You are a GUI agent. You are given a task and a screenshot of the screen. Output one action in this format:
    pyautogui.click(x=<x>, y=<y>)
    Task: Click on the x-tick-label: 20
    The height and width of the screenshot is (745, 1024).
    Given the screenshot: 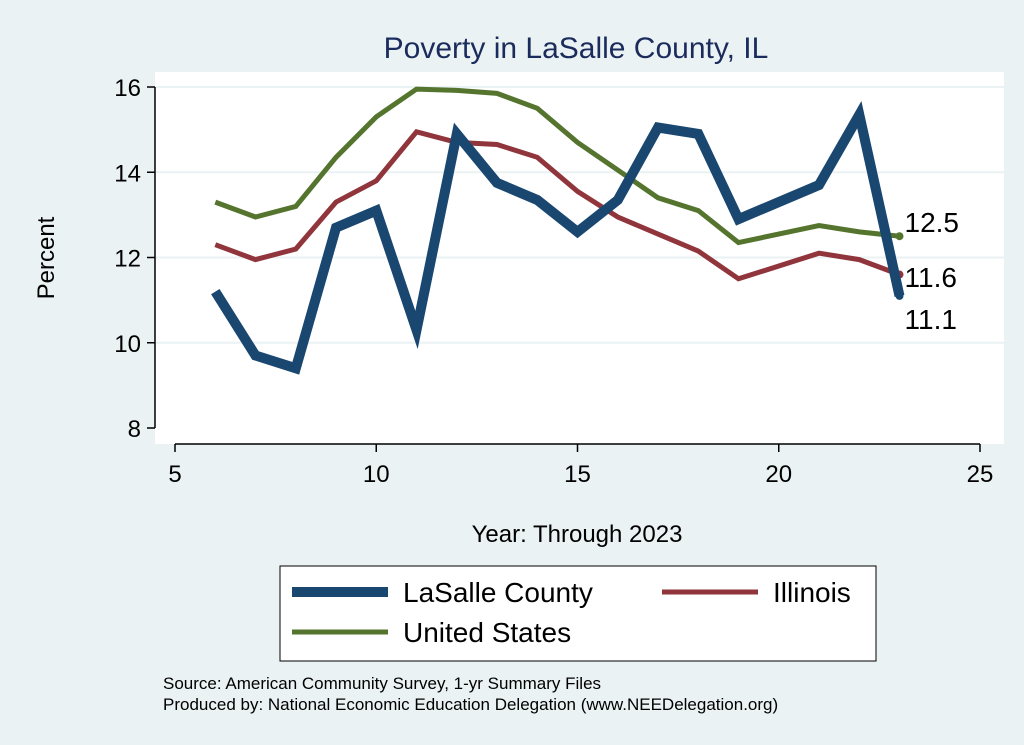 What is the action you would take?
    pyautogui.click(x=778, y=474)
    